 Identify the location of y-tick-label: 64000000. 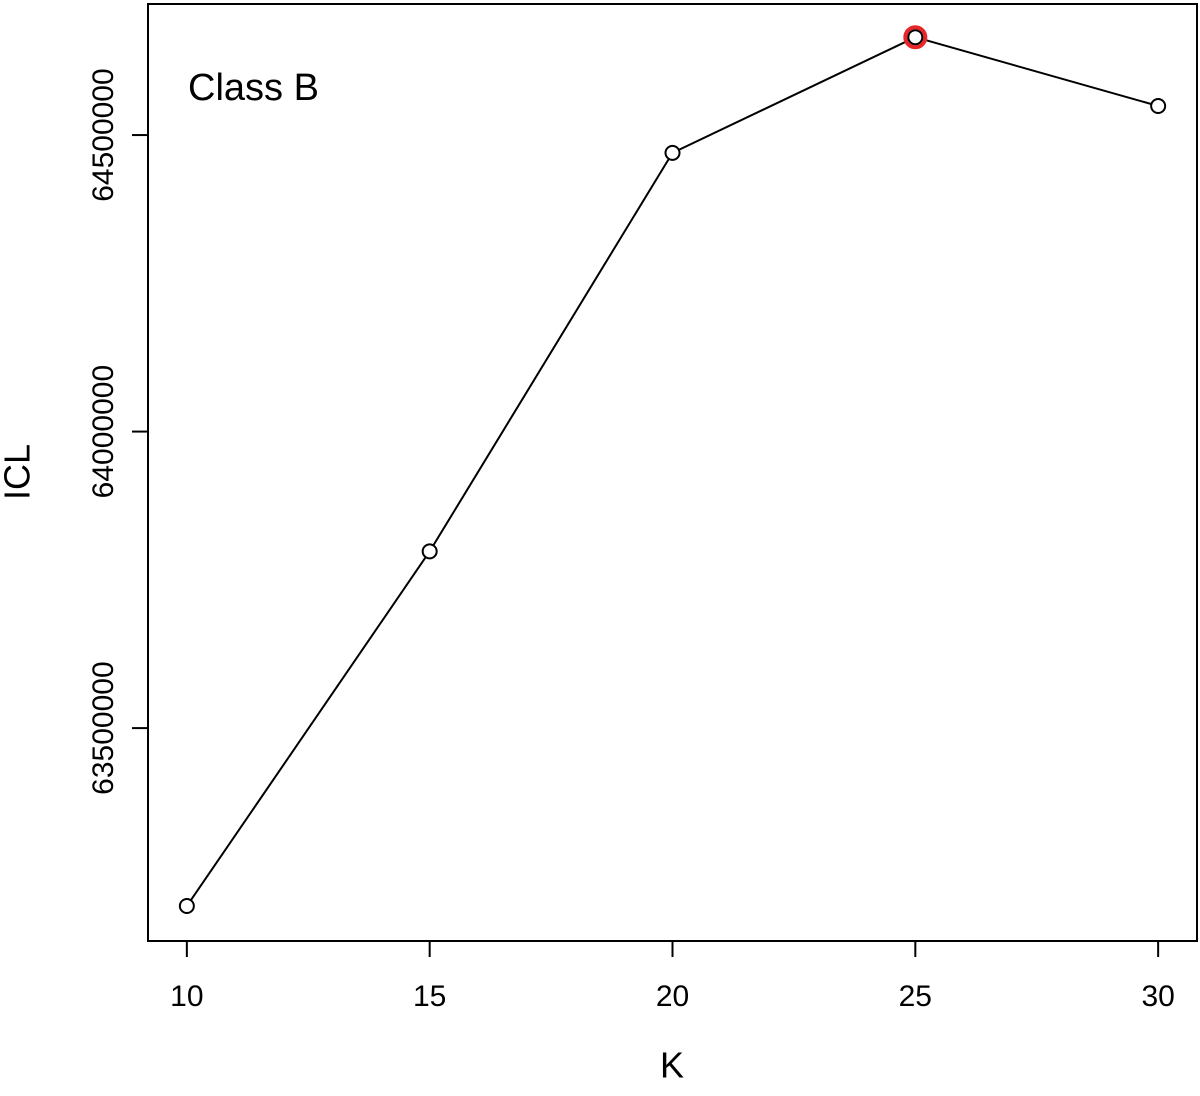
(103, 431).